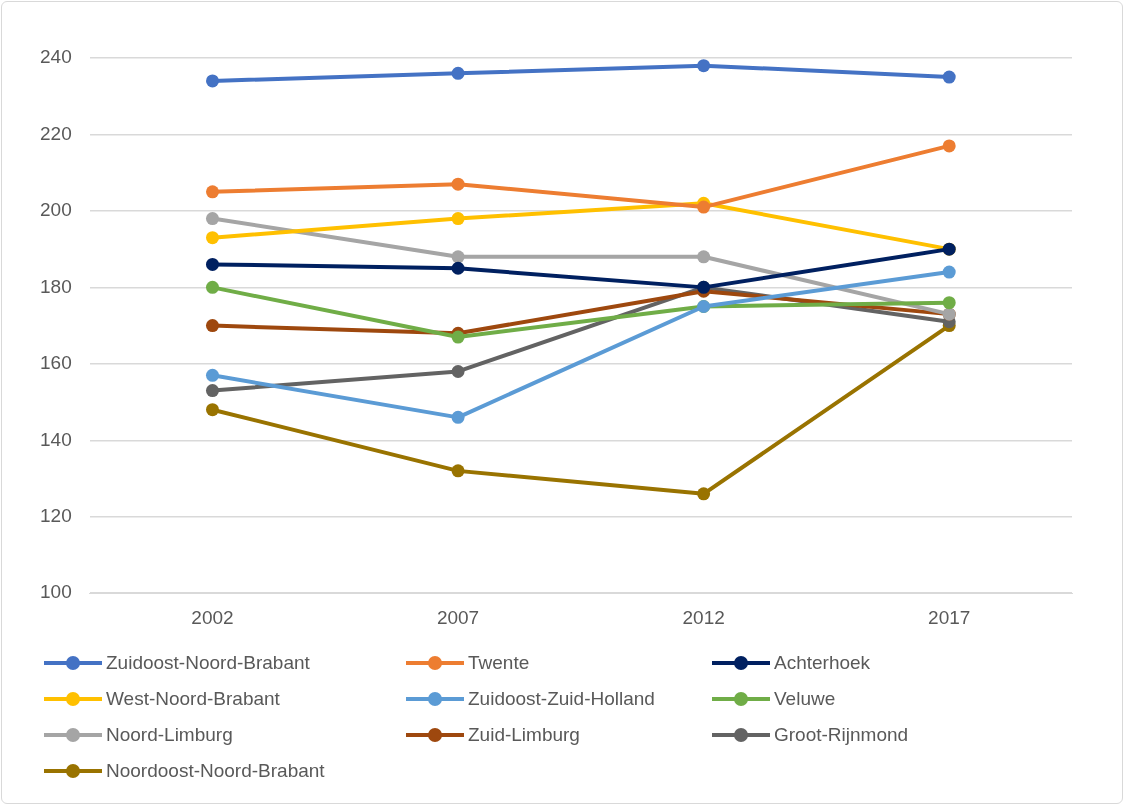 This screenshot has height=807, width=1126. What do you see at coordinates (56, 515) in the screenshot?
I see `y-tick-label: 120` at bounding box center [56, 515].